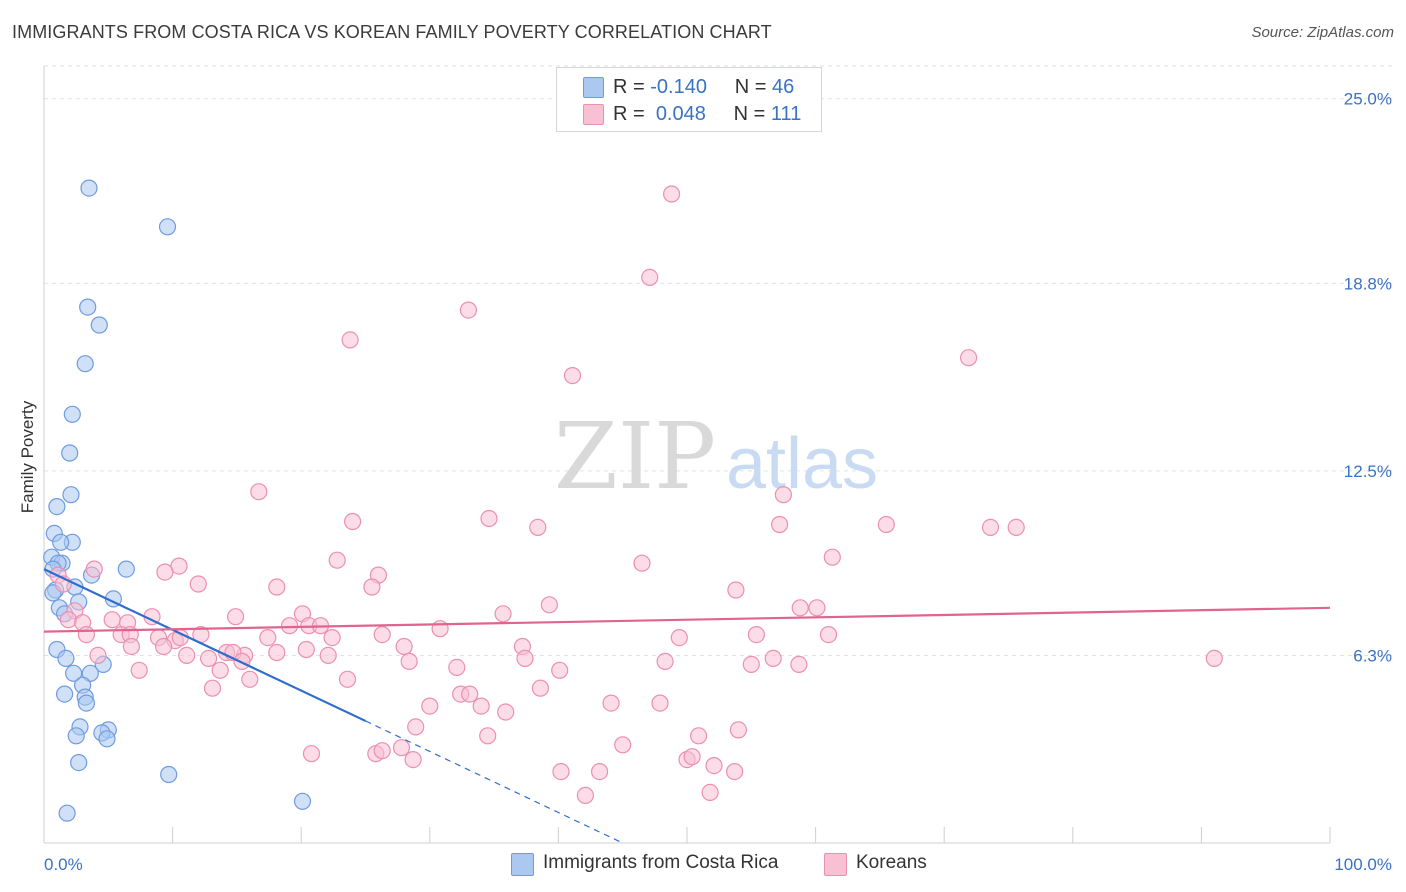 Image resolution: width=1406 pixels, height=892 pixels. Describe the element at coordinates (1368, 283) in the screenshot. I see `y-tick-label: 18.8%` at that location.